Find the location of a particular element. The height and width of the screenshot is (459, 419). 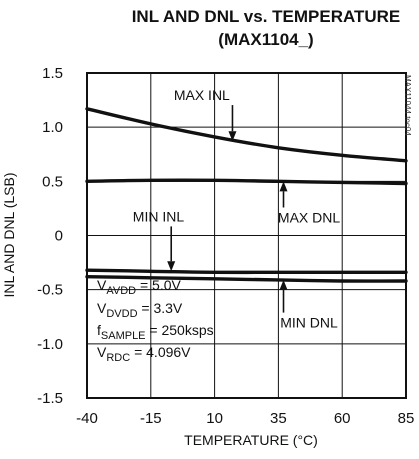

x-tick-label: 85 is located at coordinates (406, 418).